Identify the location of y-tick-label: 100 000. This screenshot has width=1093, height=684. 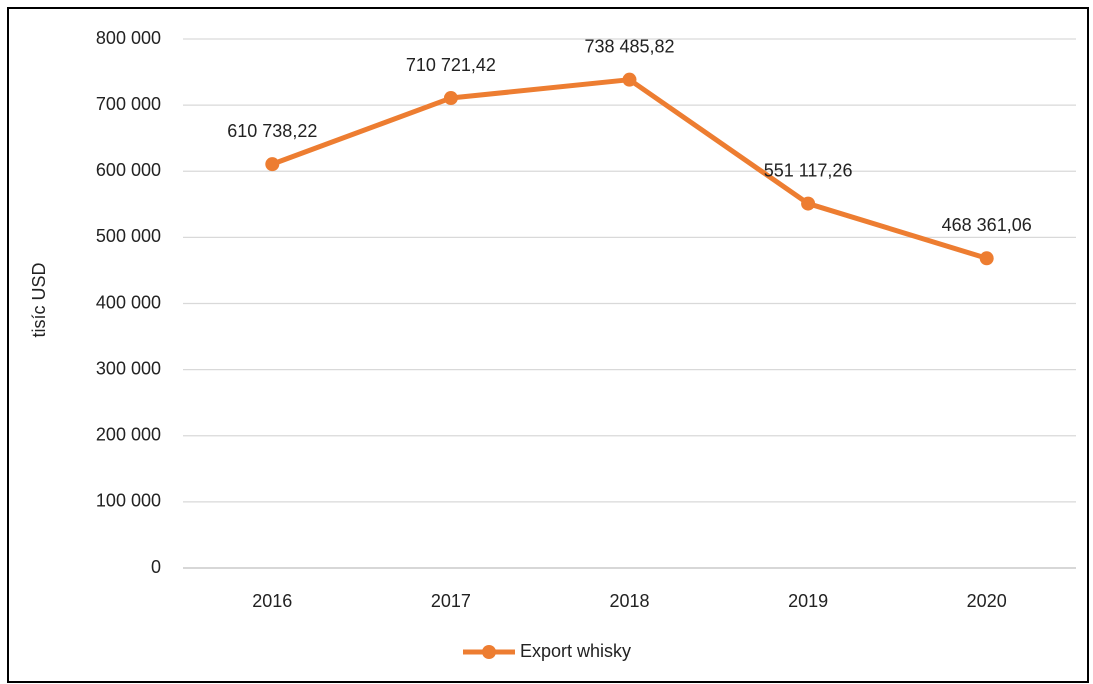
(128, 501).